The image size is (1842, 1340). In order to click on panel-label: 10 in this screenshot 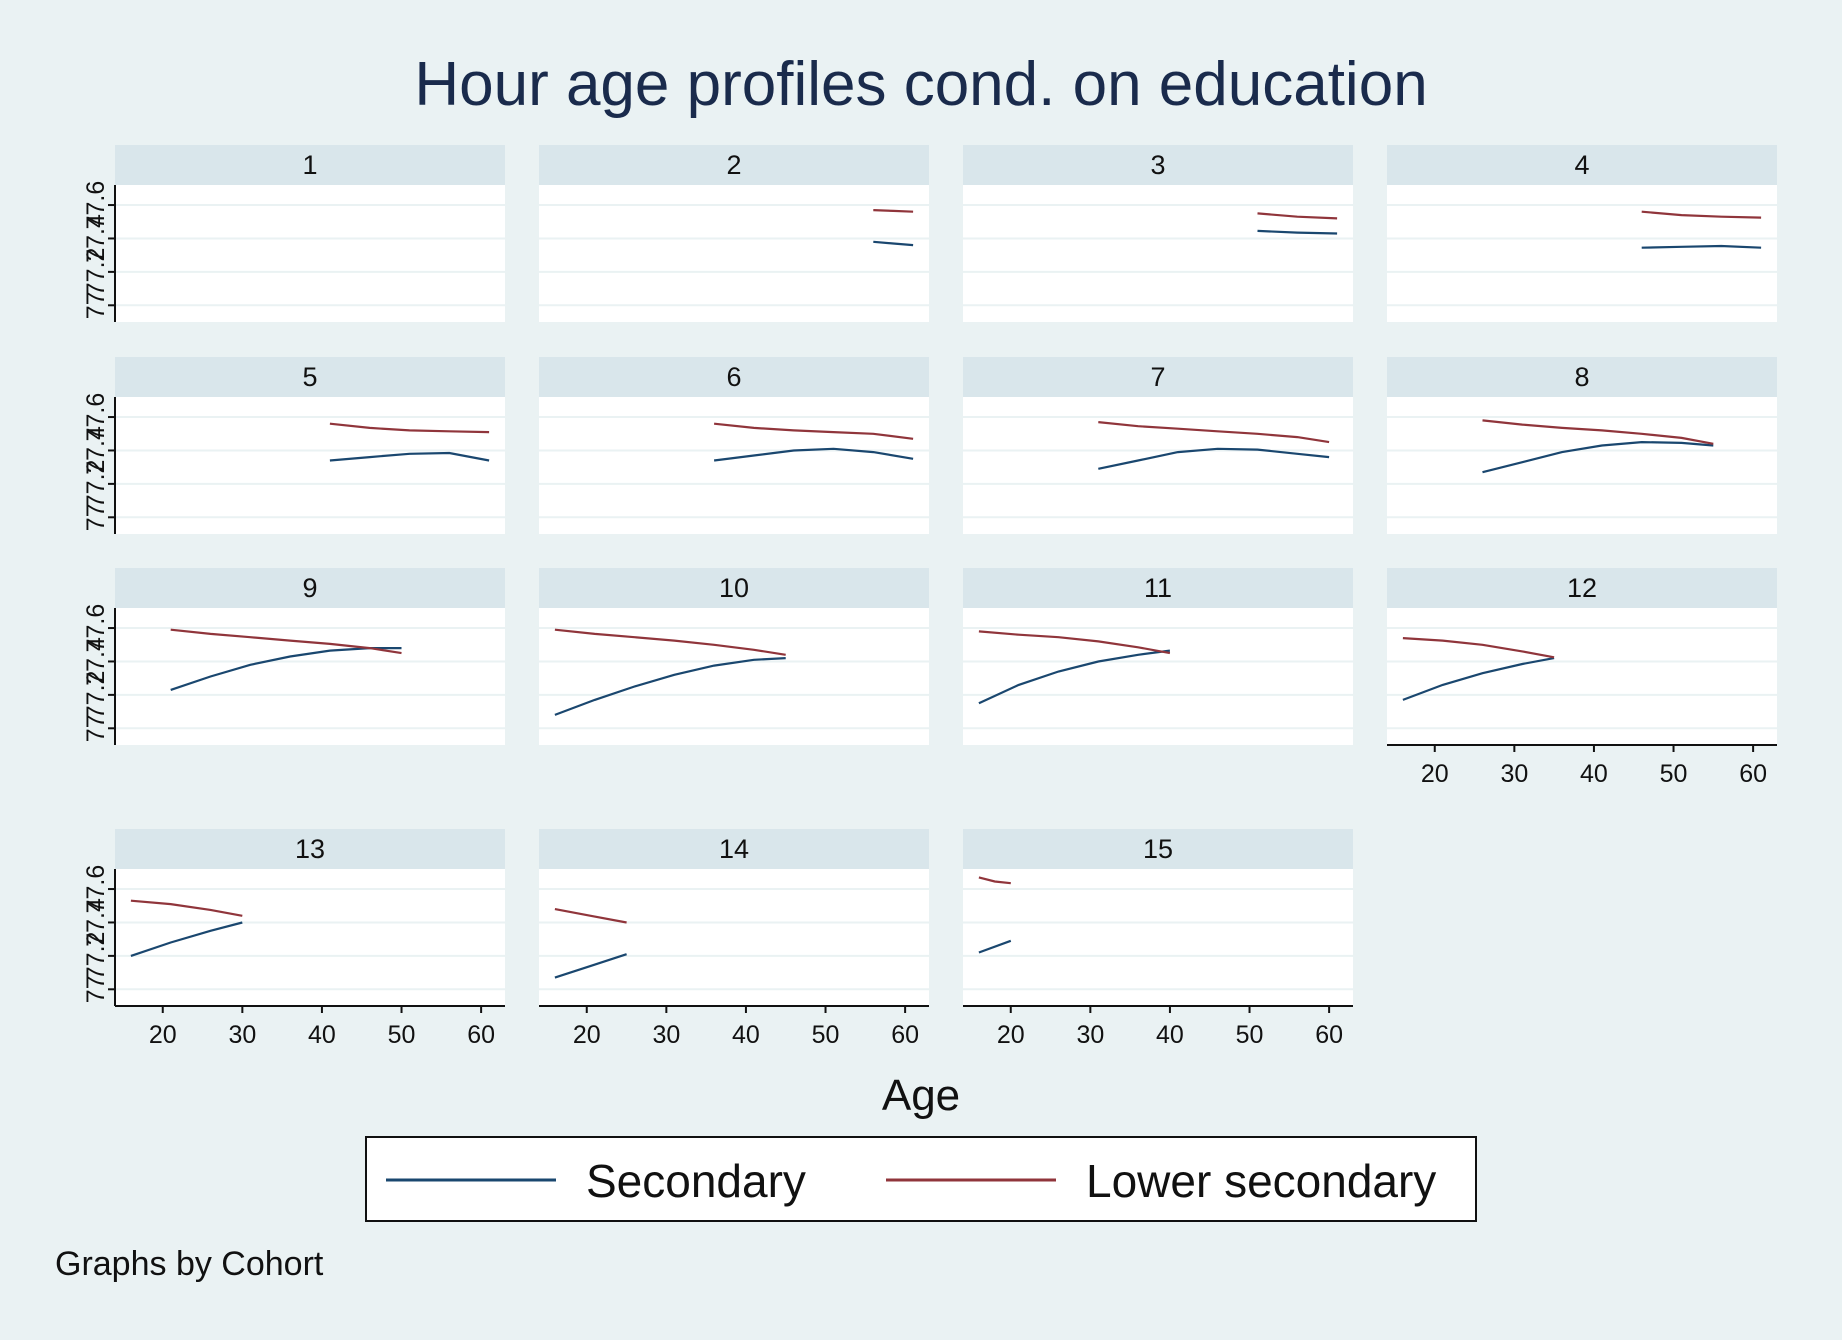, I will do `click(734, 588)`.